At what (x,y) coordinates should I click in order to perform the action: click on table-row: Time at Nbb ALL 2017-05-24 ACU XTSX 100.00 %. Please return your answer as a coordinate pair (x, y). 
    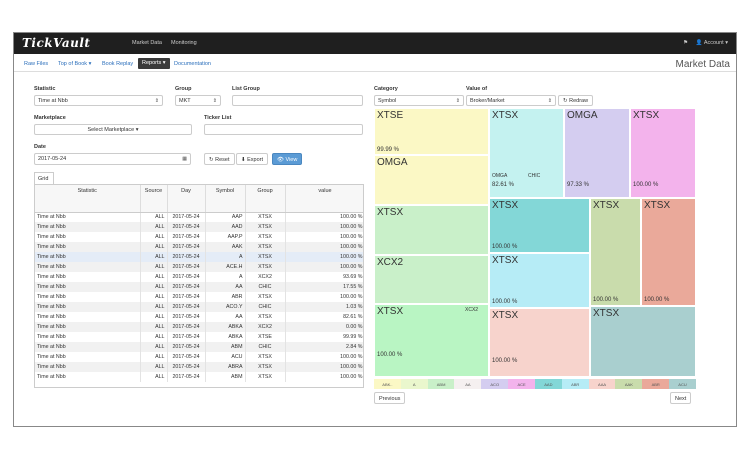
    Looking at the image, I should click on (199, 357).